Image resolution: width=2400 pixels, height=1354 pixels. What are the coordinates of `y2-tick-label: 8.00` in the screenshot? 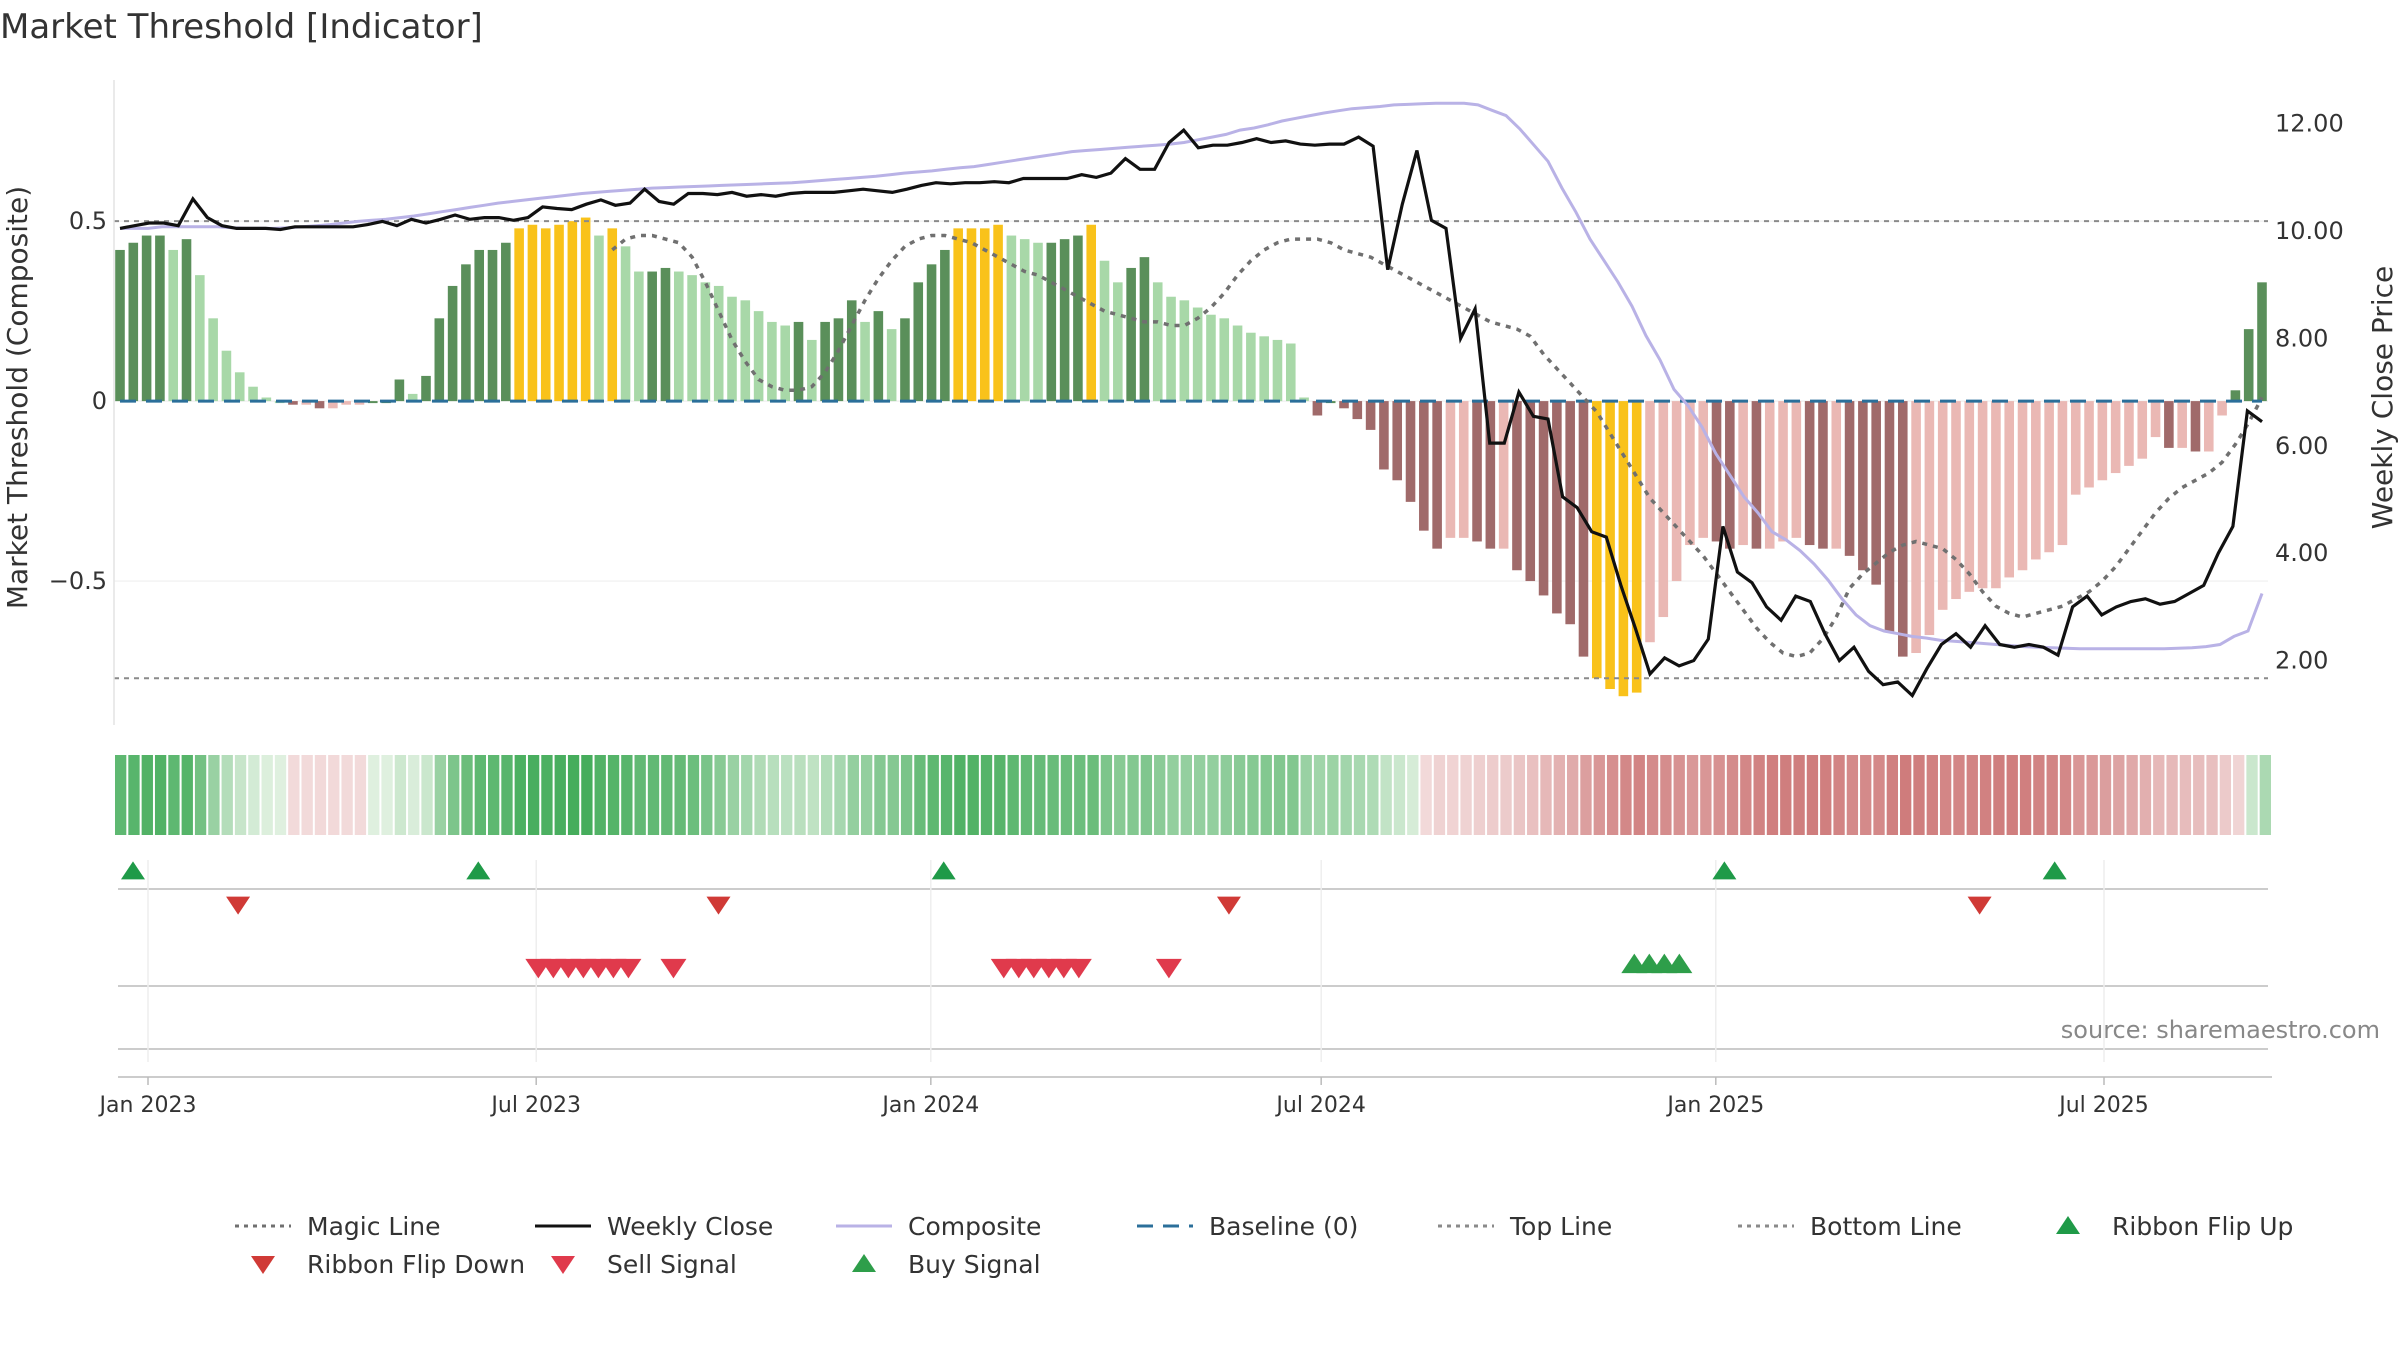 It's located at (2301, 338).